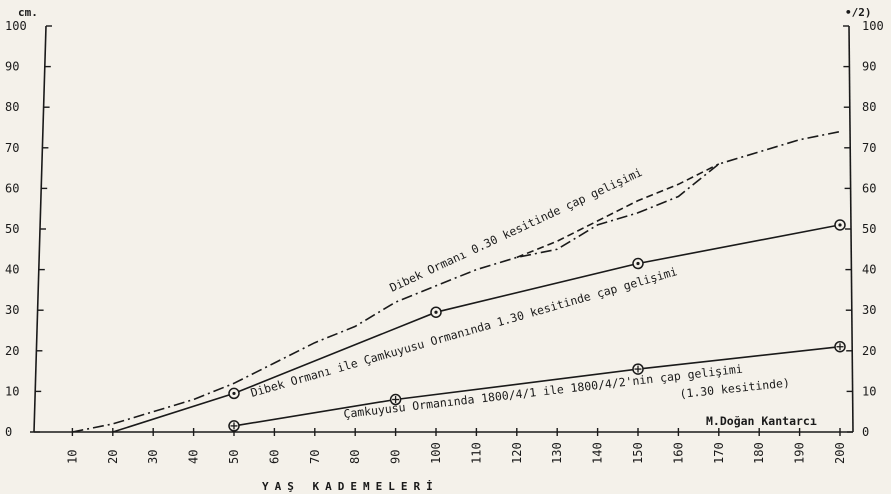 Image resolution: width=891 pixels, height=494 pixels. Describe the element at coordinates (869, 351) in the screenshot. I see `right-y-tick-label: 20` at that location.